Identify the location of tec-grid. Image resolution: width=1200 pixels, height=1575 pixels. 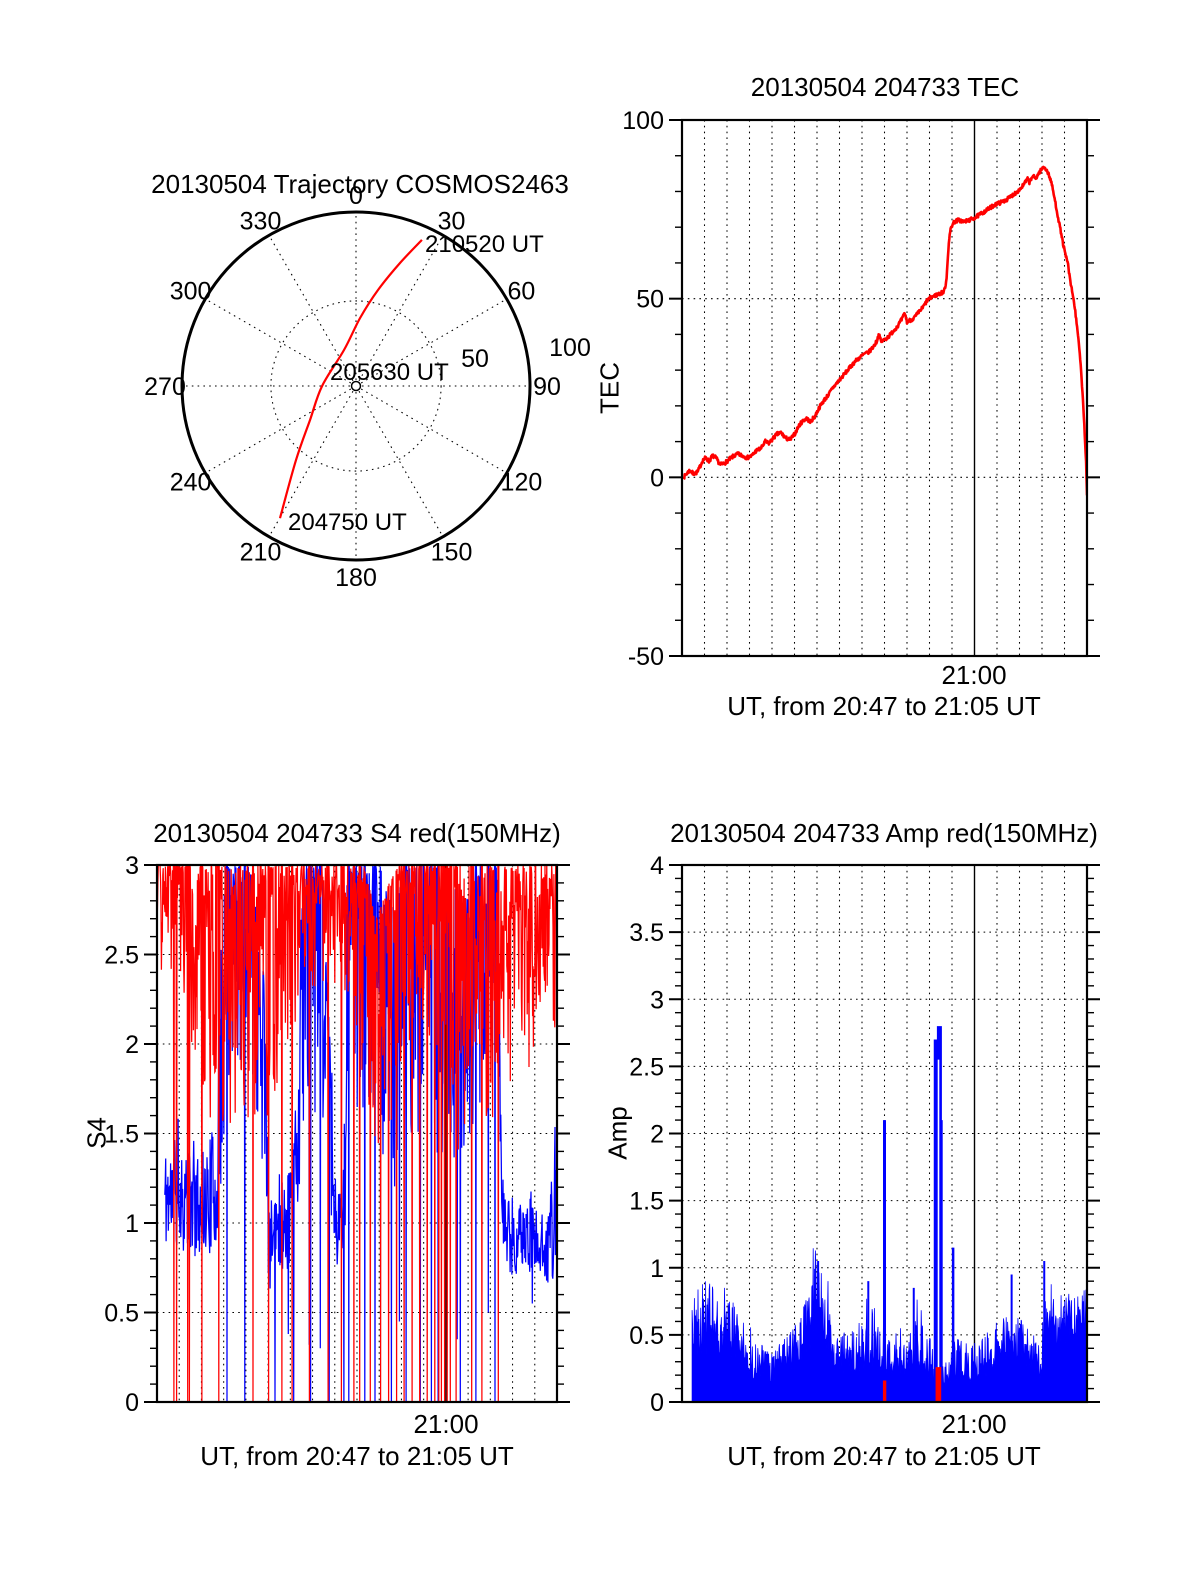
(884, 388).